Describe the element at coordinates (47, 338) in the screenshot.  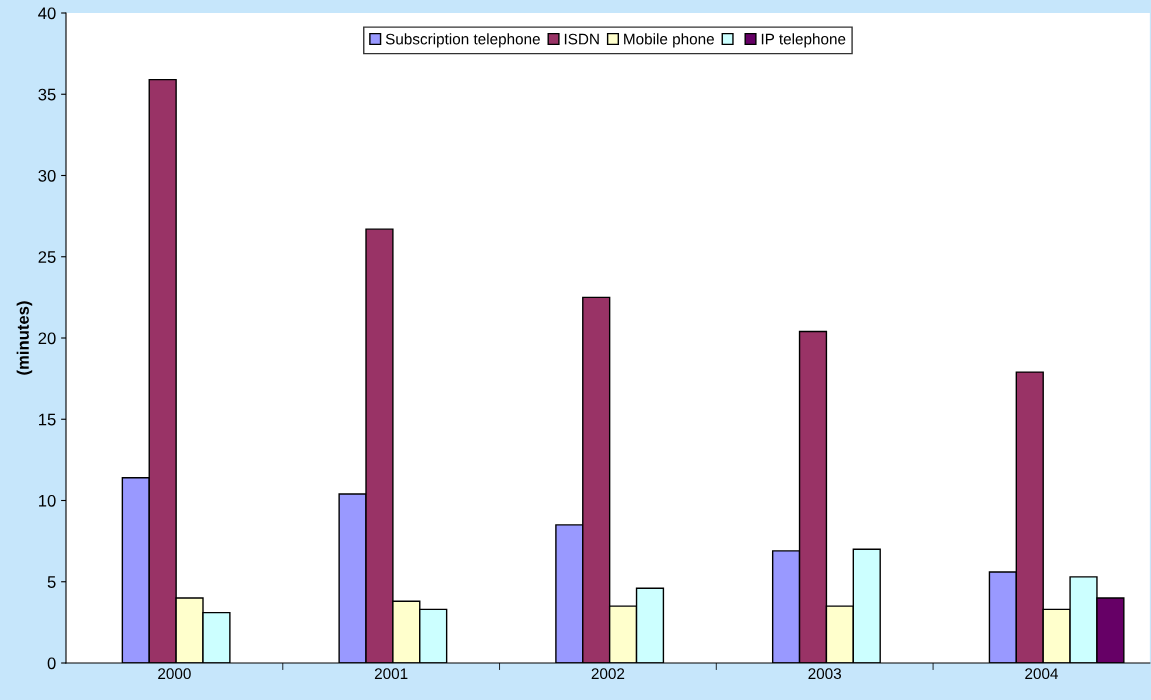
I see `y-tick-label: 20` at that location.